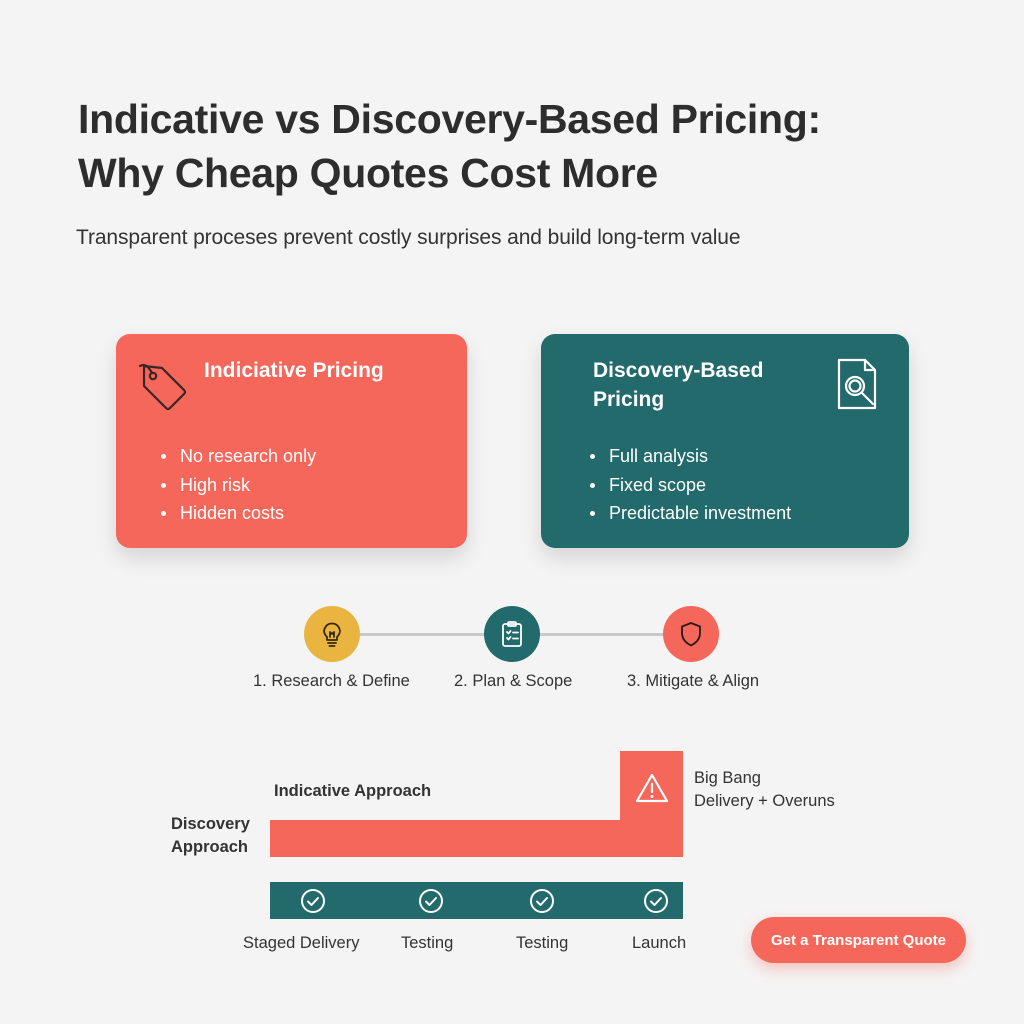 Image resolution: width=1024 pixels, height=1024 pixels. What do you see at coordinates (476, 838) in the screenshot?
I see `indicative-approach-bar` at bounding box center [476, 838].